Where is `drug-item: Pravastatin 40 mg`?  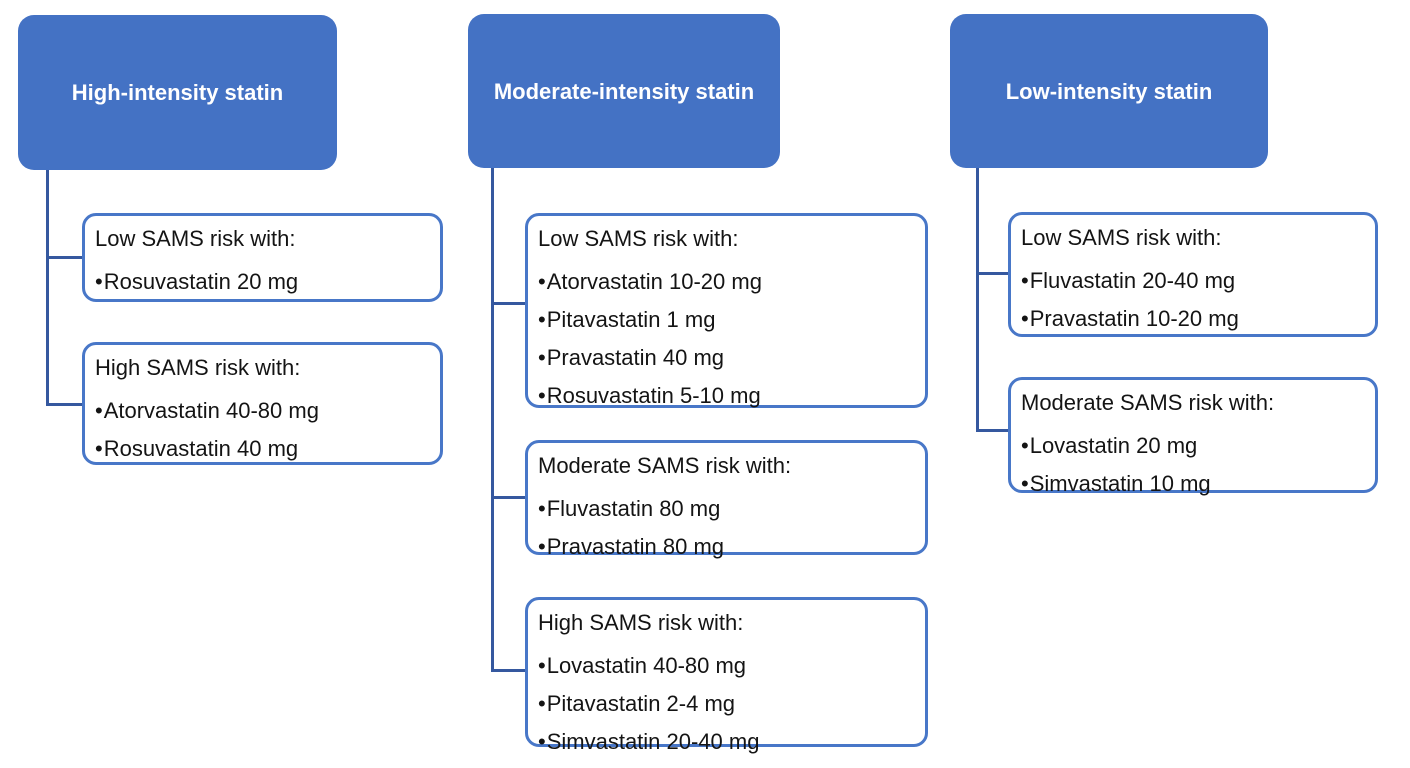
drug-item: Pravastatin 40 mg is located at coordinates (726, 358).